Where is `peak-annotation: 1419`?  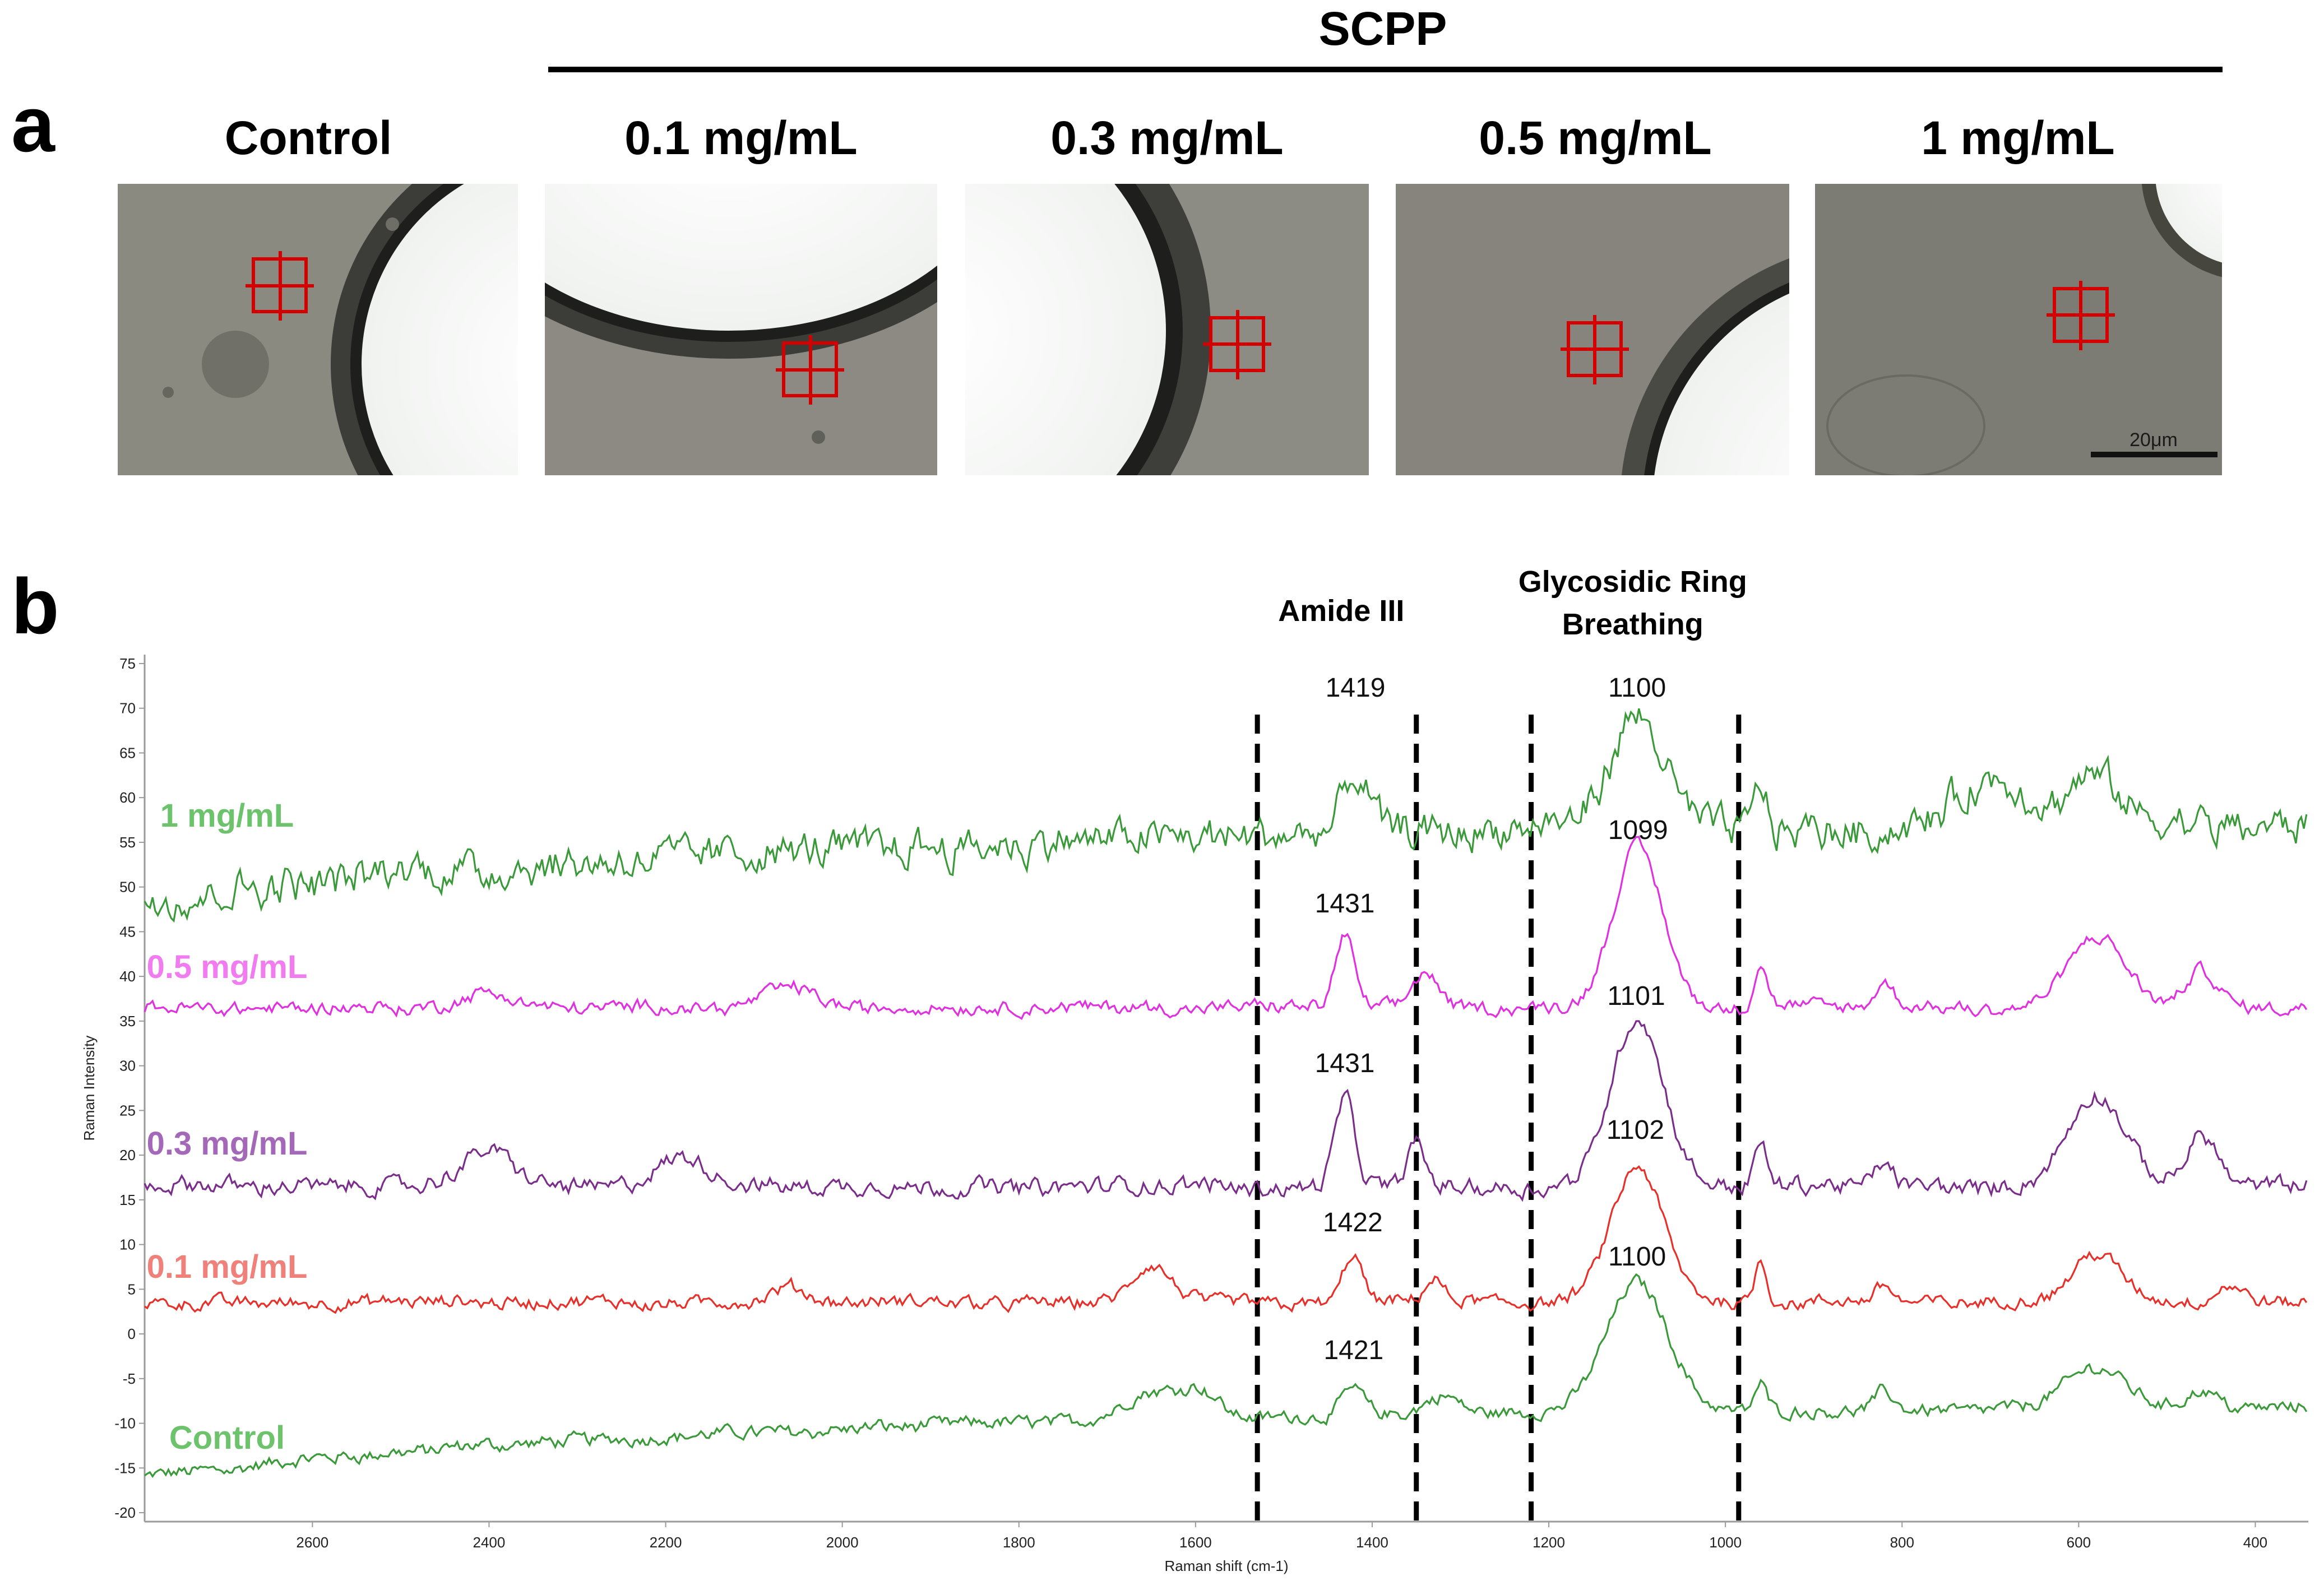
peak-annotation: 1419 is located at coordinates (1356, 688).